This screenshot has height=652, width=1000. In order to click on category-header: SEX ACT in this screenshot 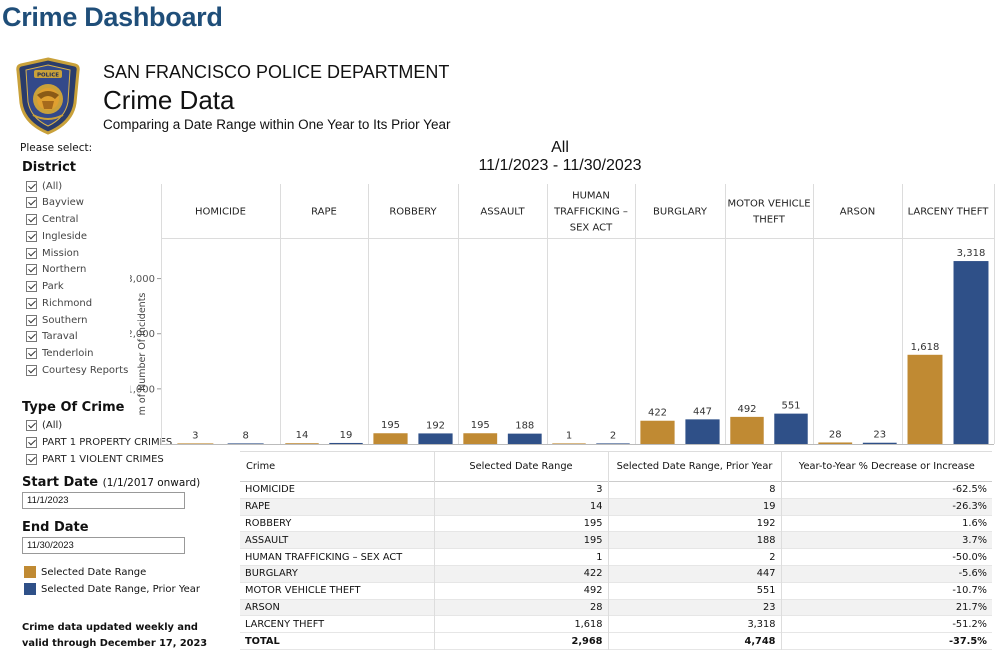, I will do `click(591, 228)`.